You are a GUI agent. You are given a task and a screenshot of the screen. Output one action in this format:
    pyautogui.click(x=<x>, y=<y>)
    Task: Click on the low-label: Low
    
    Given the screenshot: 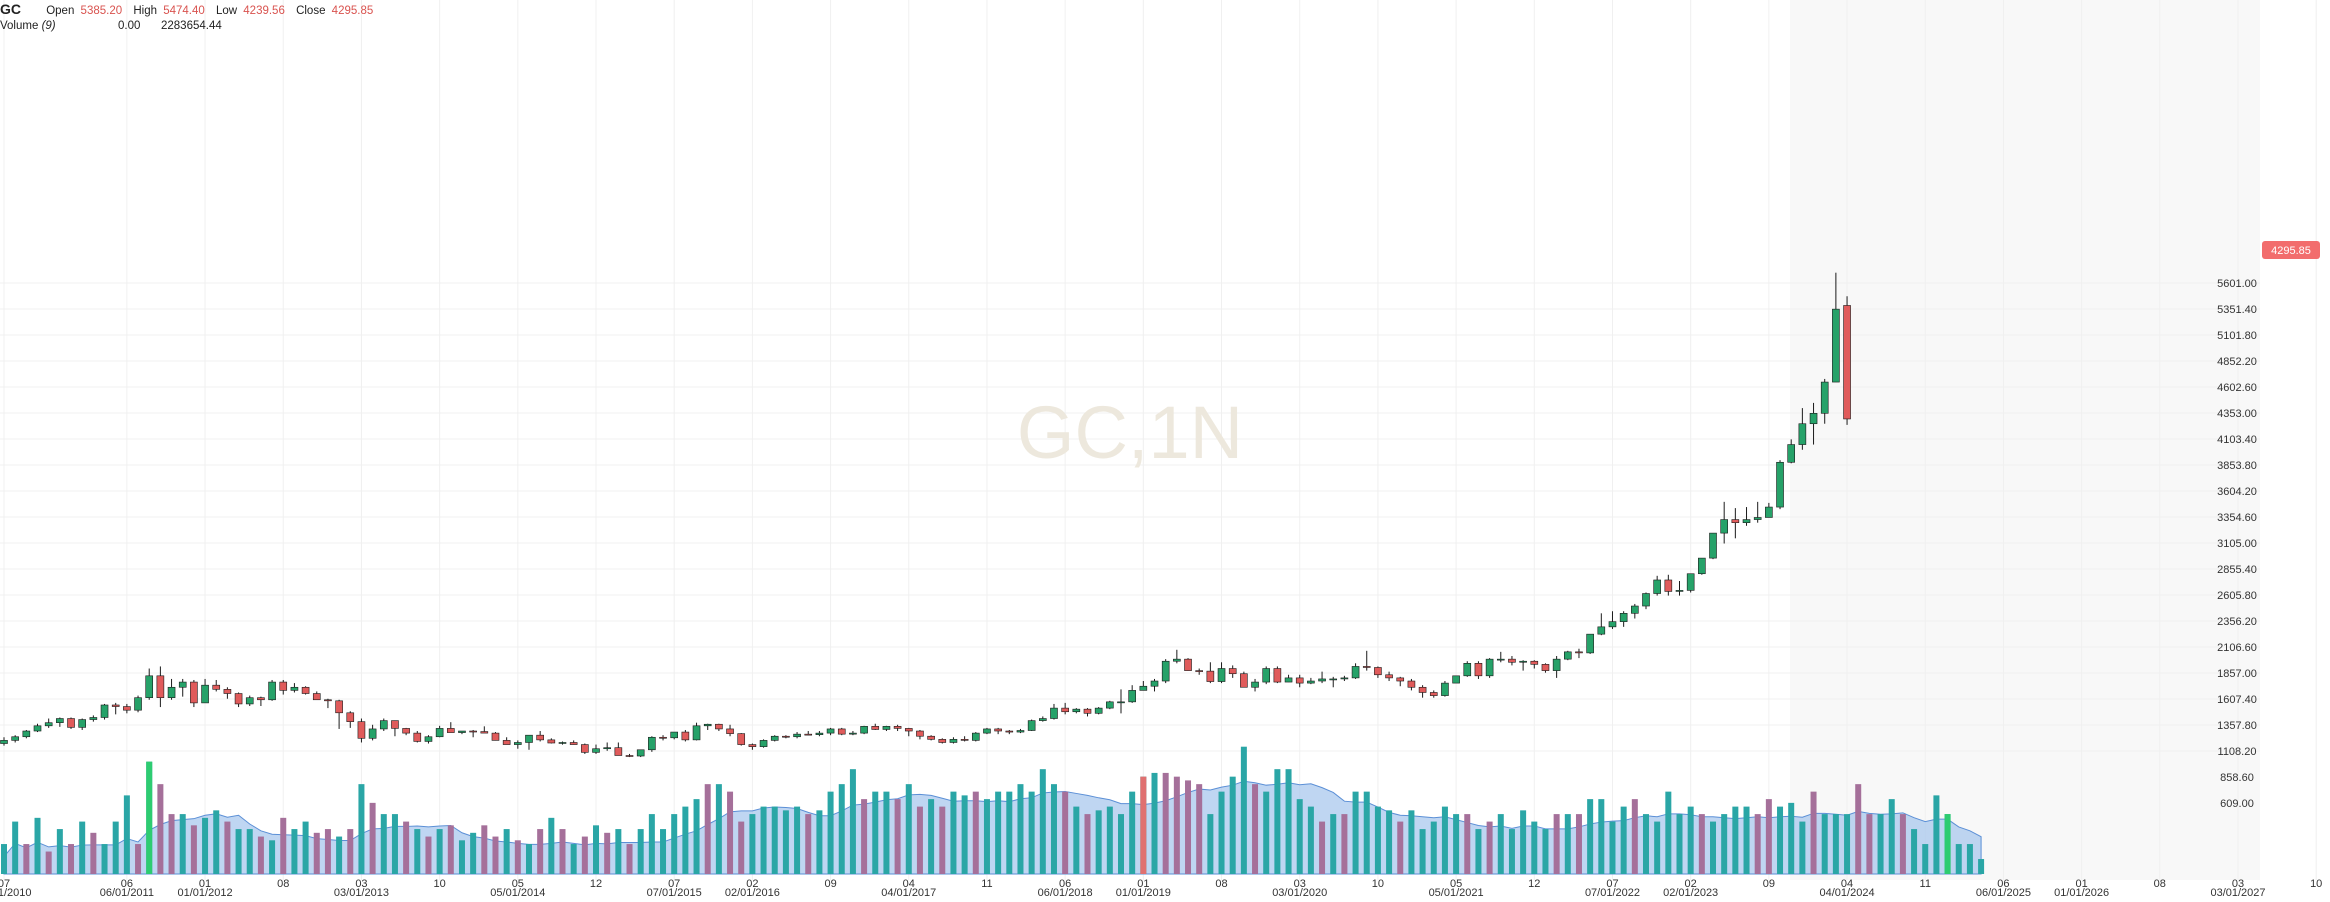 What is the action you would take?
    pyautogui.click(x=226, y=11)
    